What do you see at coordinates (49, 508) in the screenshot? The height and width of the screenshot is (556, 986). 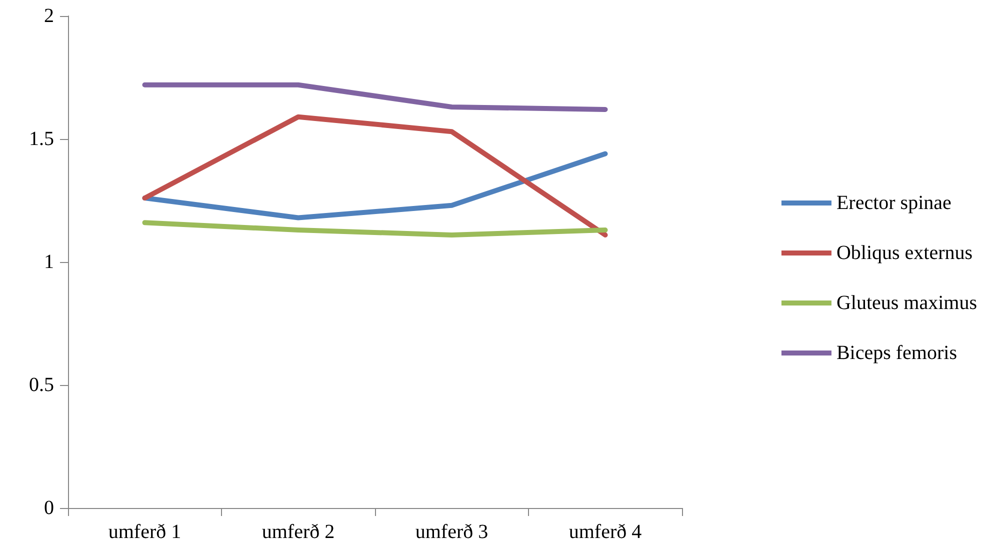 I see `y-tick-label: 0` at bounding box center [49, 508].